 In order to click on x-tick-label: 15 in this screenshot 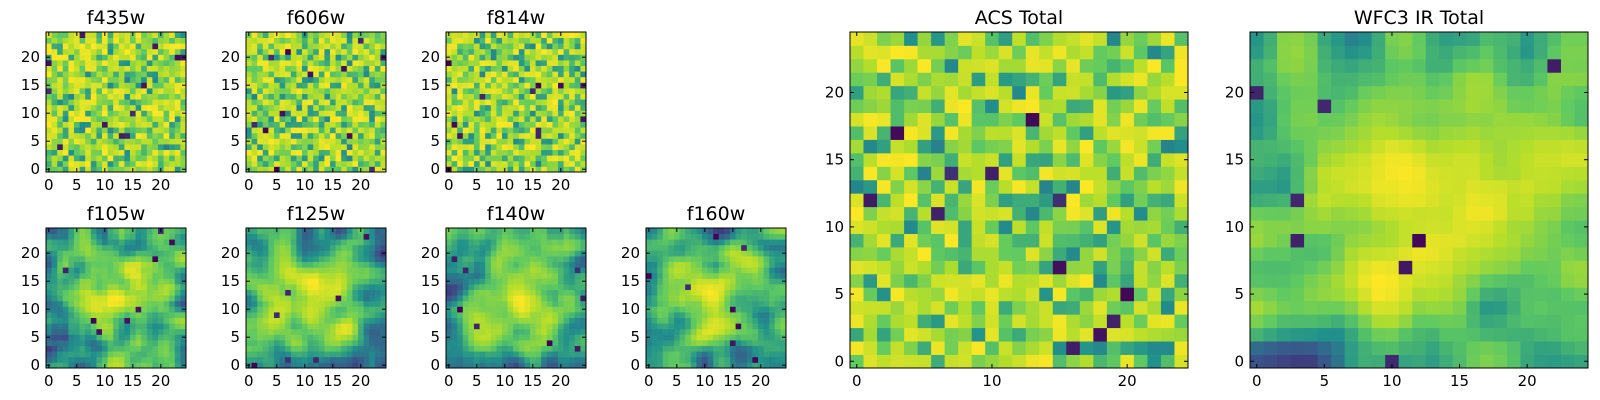, I will do `click(332, 185)`.